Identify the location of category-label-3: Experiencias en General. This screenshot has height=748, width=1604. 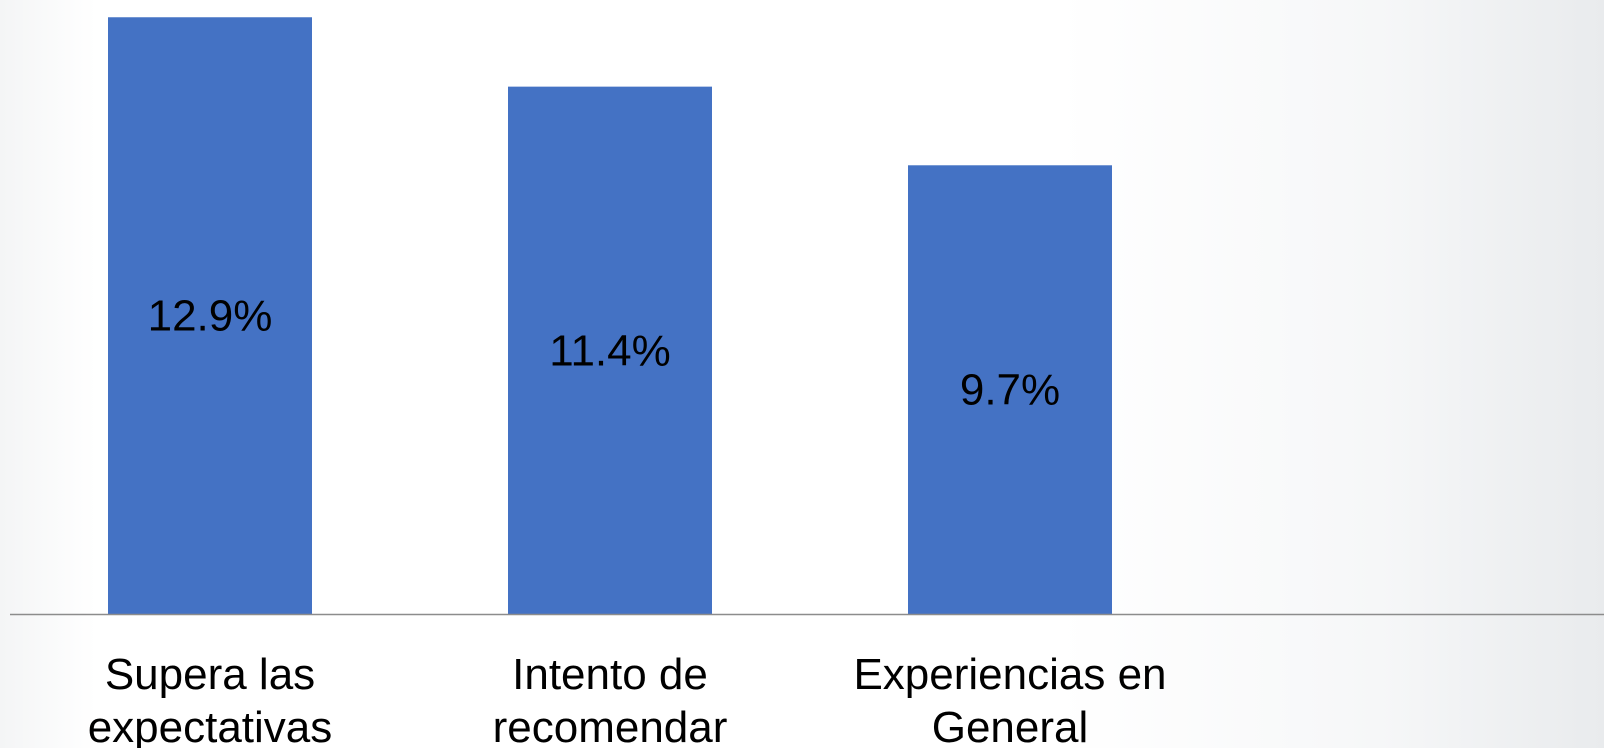
(1009, 699).